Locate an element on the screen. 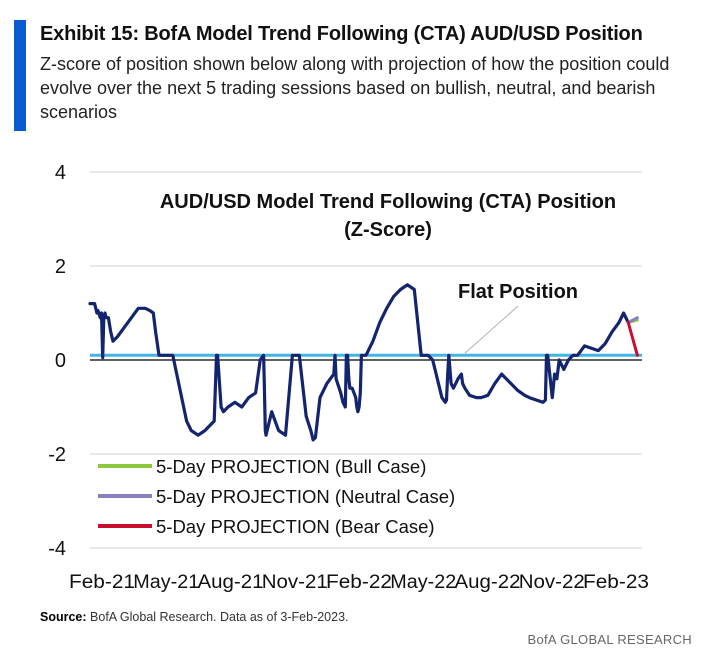 This screenshot has height=665, width=706. y-tick-label-0: 4 is located at coordinates (60, 173).